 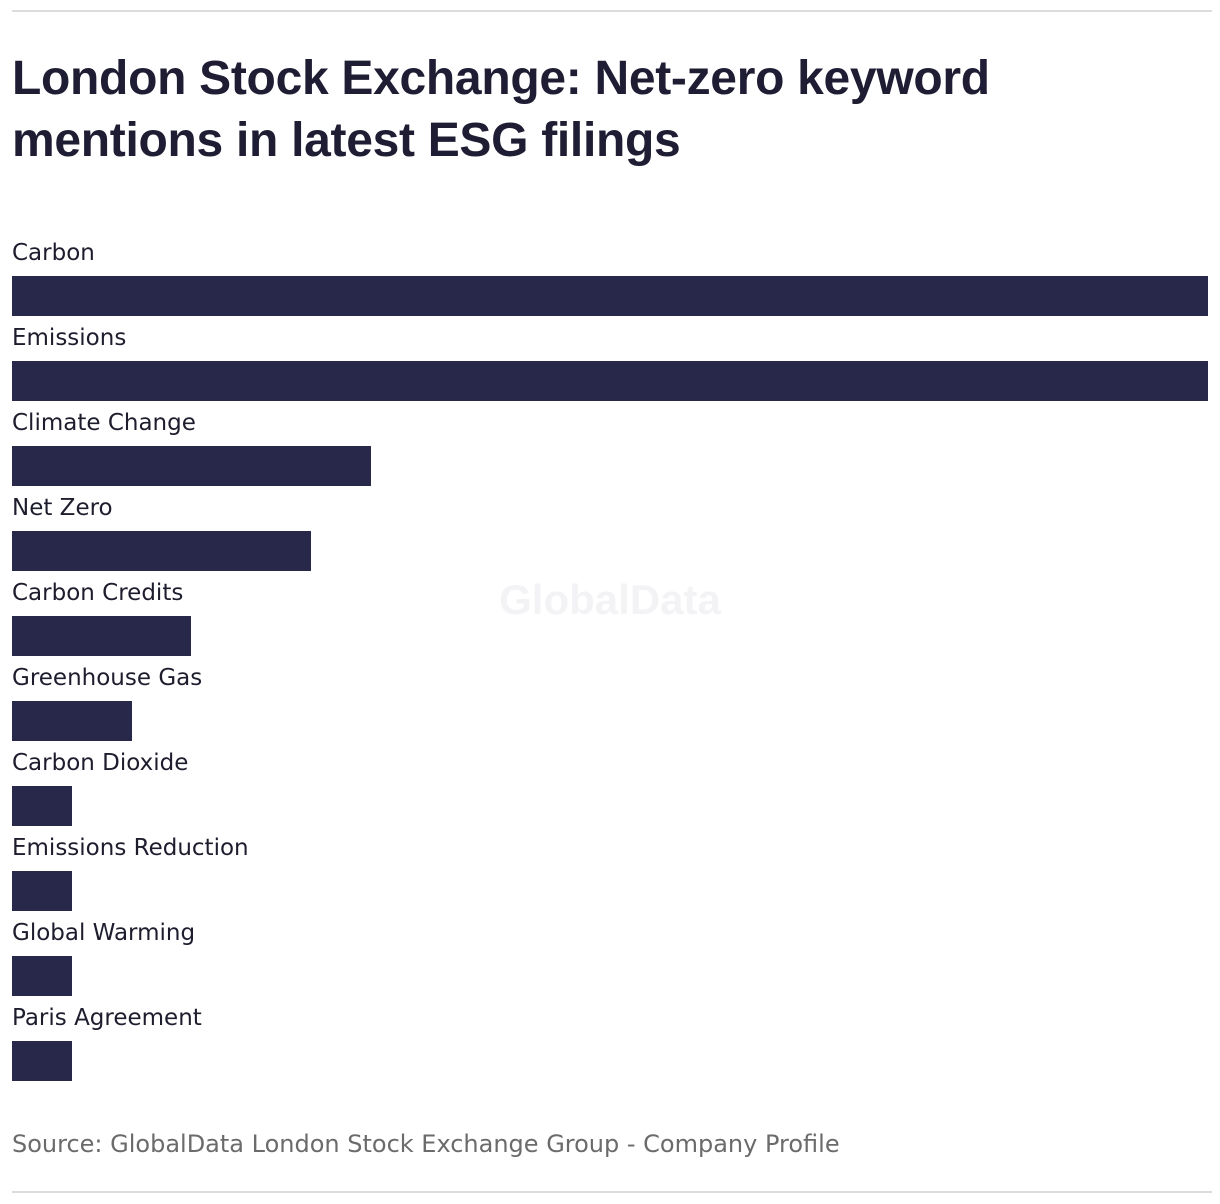 I want to click on bar-label: Climate Change, so click(x=104, y=423).